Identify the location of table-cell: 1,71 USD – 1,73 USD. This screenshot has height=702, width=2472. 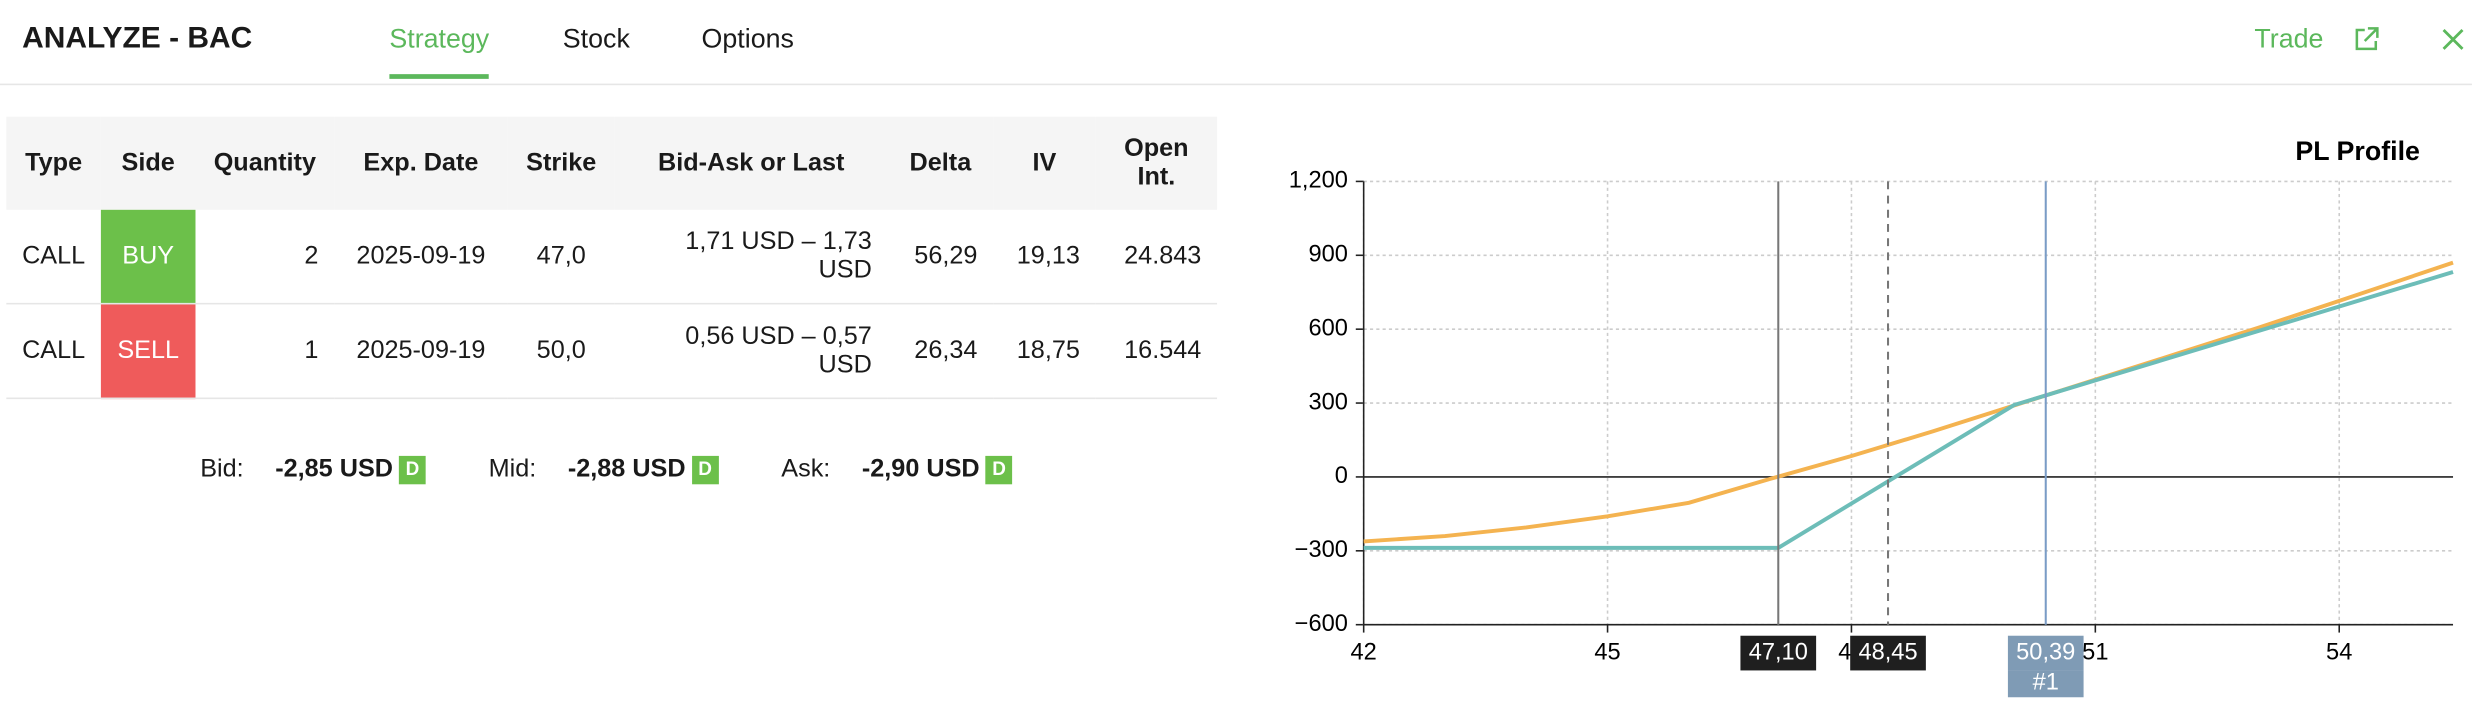
(751, 257).